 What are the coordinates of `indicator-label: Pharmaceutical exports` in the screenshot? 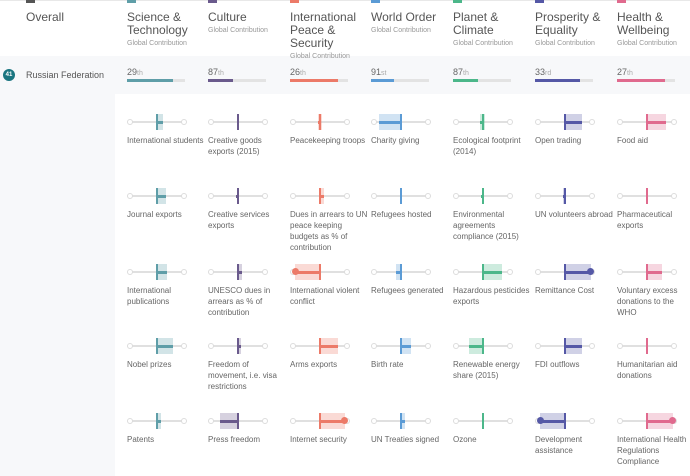 It's located at (645, 220).